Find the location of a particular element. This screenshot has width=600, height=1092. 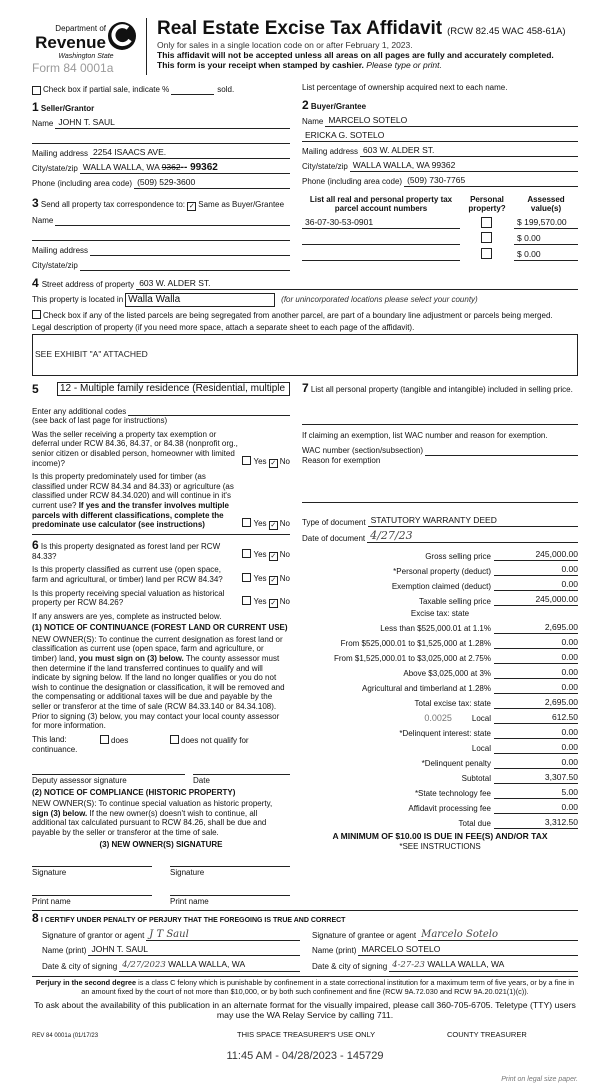

doc-type-field: STATUTORY WARRANTY DEED is located at coordinates (472, 521).